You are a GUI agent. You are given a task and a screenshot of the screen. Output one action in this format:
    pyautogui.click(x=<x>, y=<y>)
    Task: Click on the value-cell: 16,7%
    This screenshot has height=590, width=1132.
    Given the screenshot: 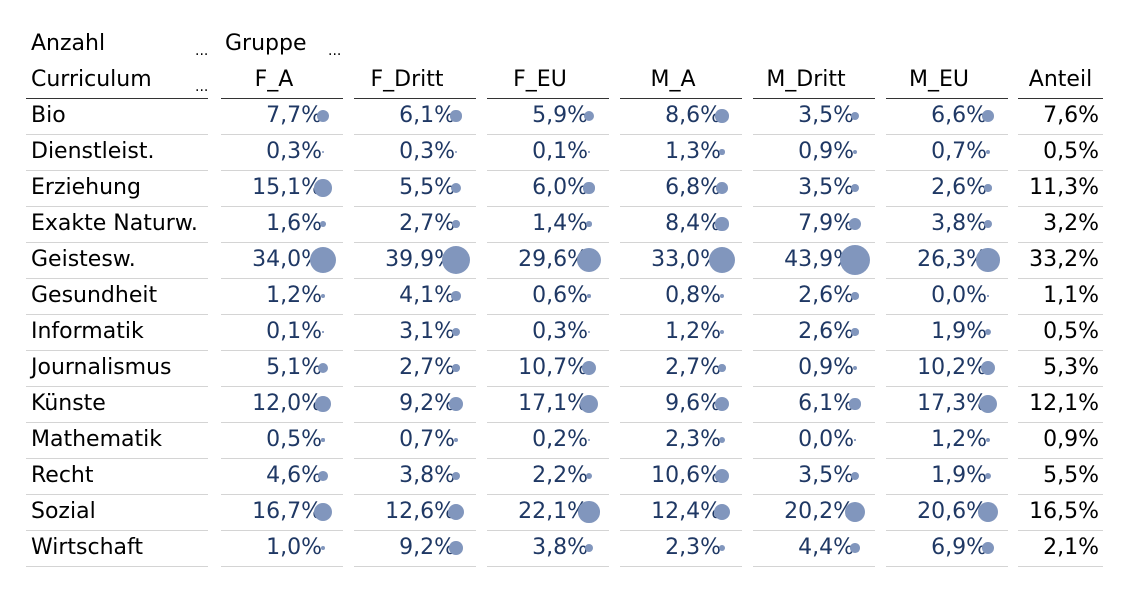 What is the action you would take?
    pyautogui.click(x=287, y=511)
    